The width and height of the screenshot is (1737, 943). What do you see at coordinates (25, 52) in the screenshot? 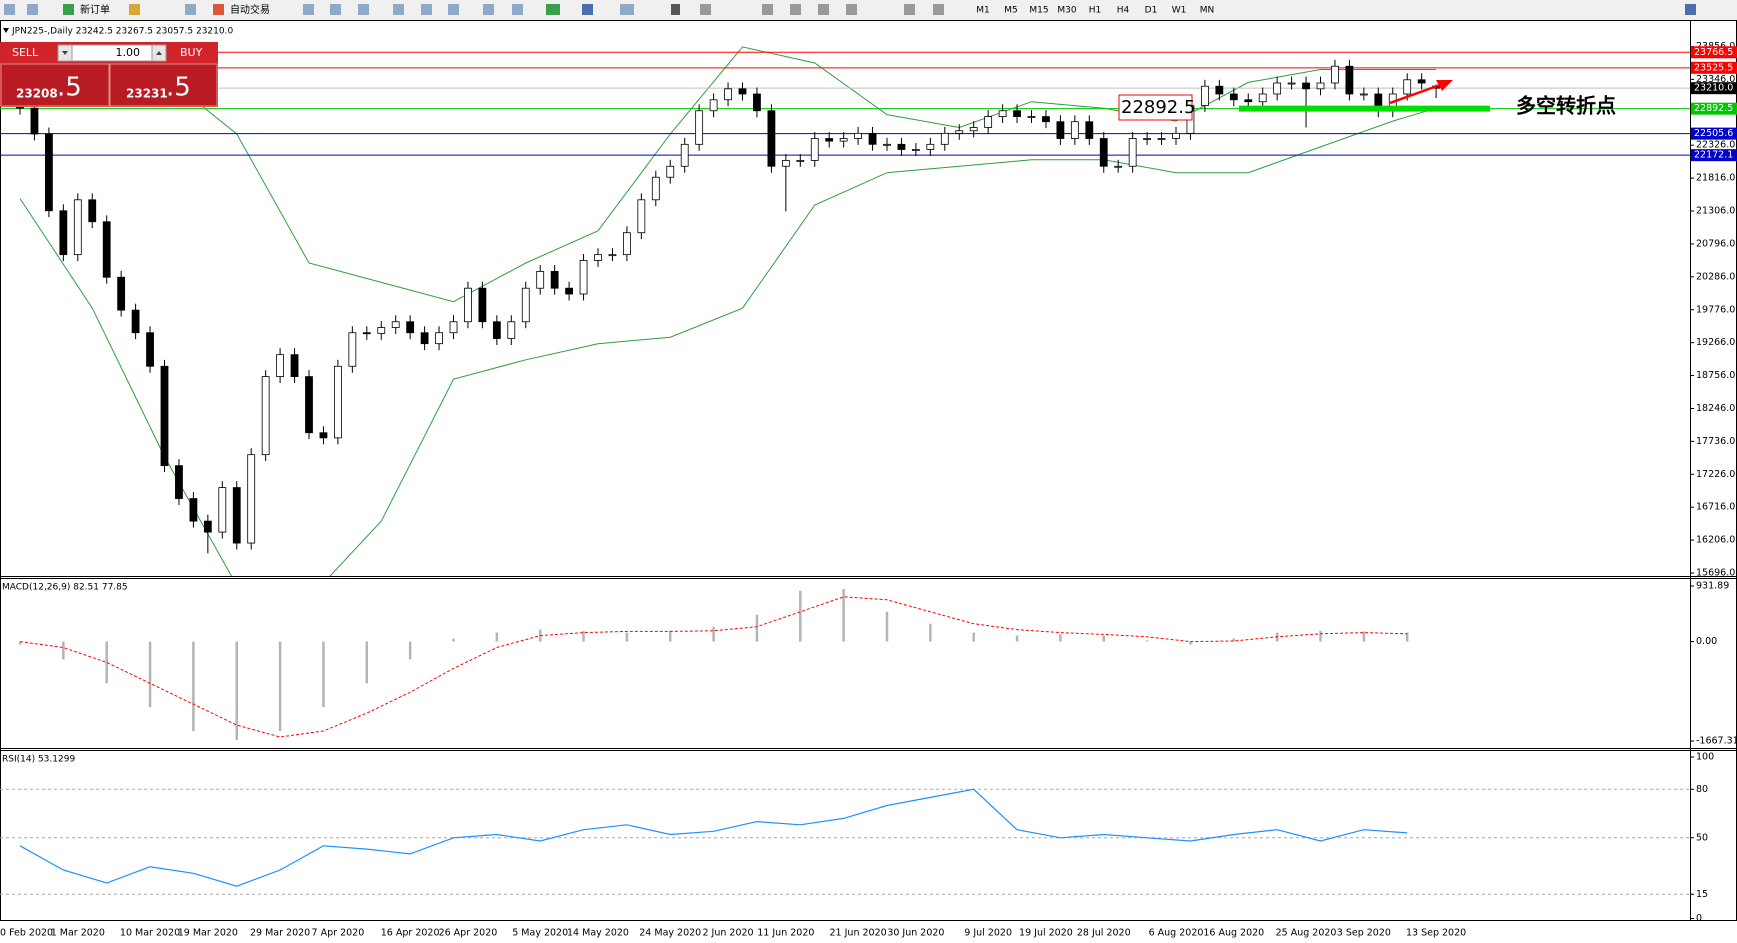
I see `sell-button: SELL` at bounding box center [25, 52].